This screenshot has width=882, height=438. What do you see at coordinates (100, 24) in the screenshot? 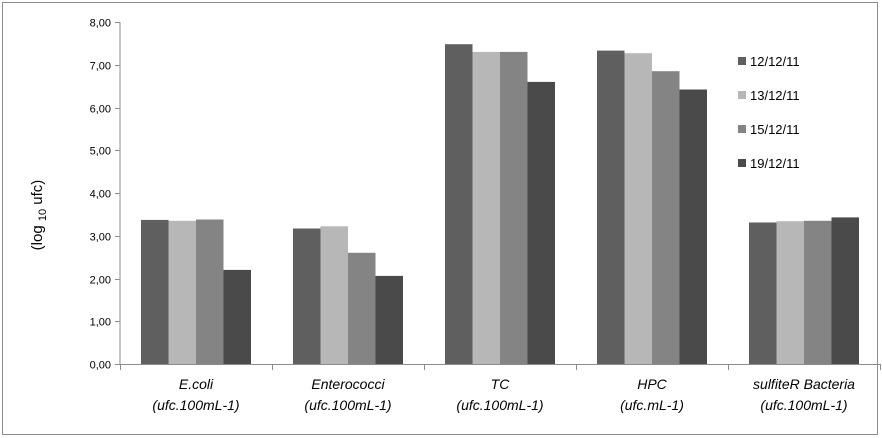
I see `y-tick-label: 8,00` at bounding box center [100, 24].